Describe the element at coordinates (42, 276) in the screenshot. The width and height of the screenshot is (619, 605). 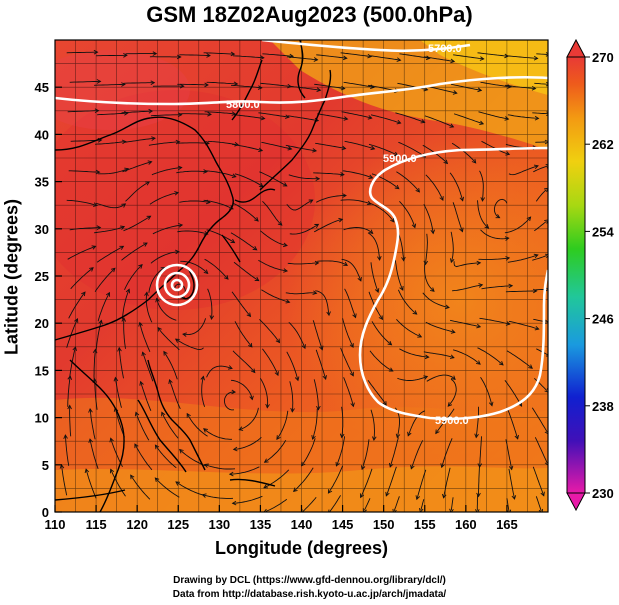
I see `y-tick-label: 25` at that location.